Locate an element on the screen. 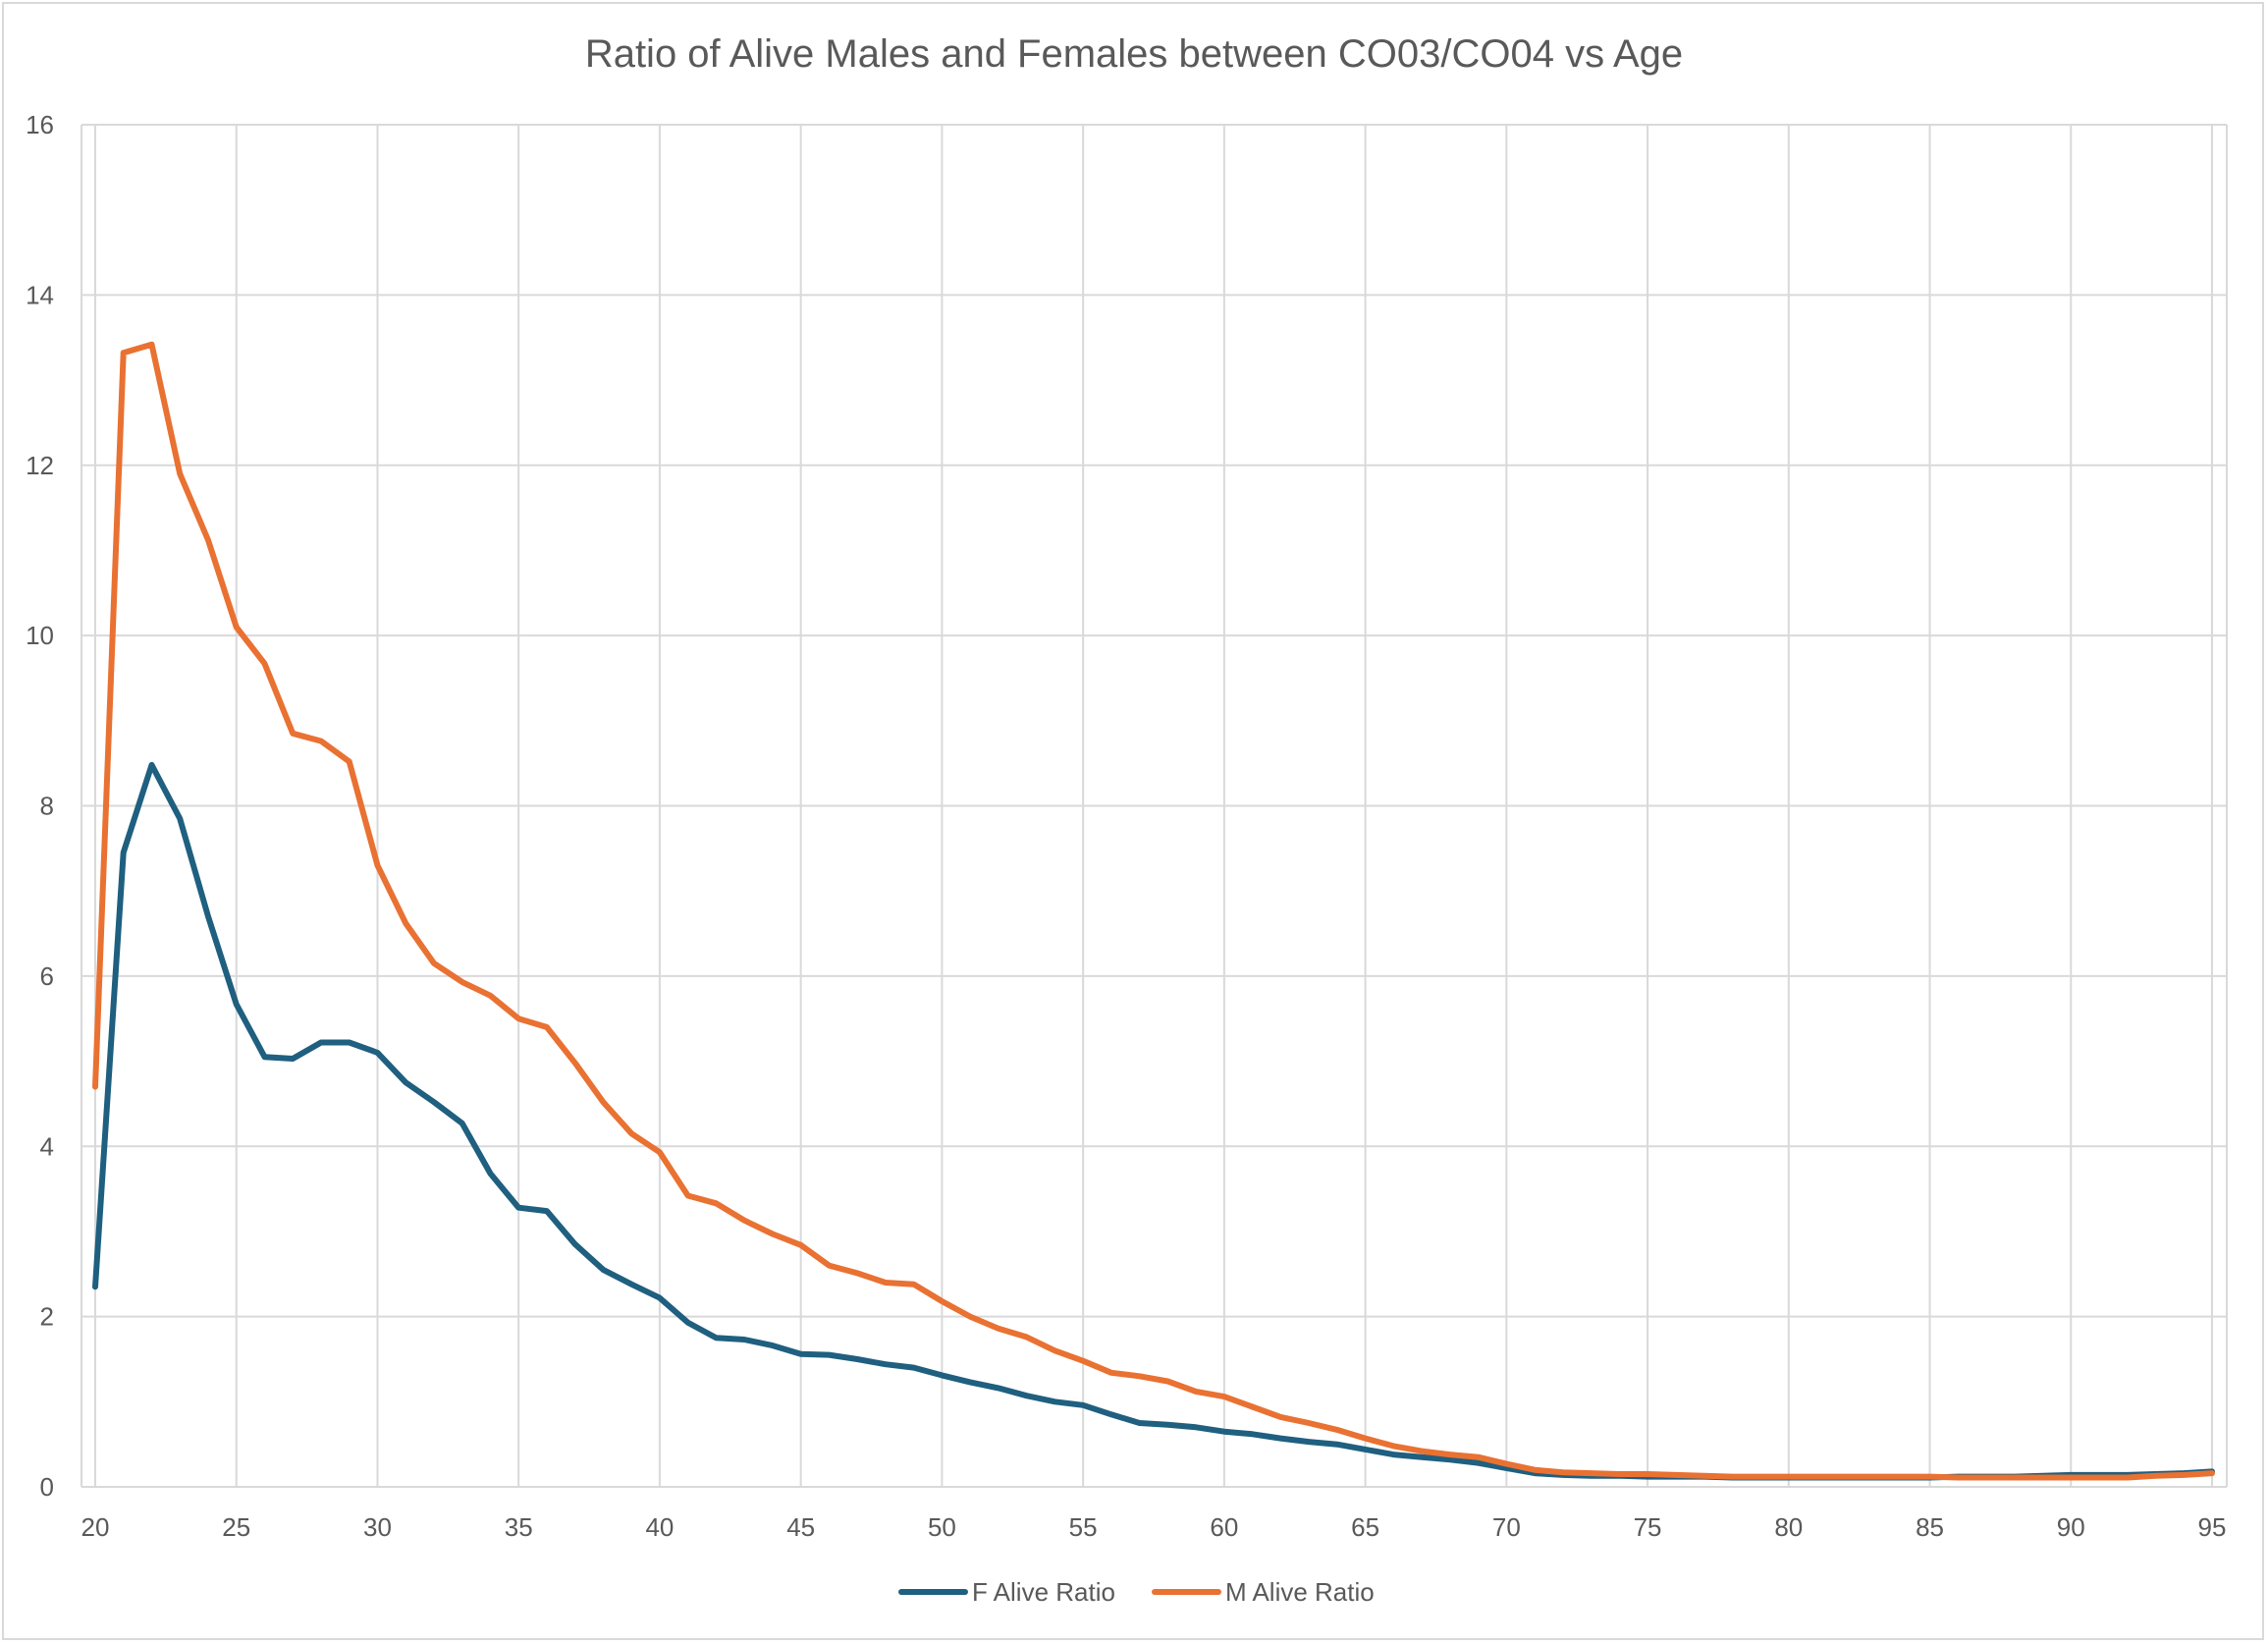 This screenshot has height=1644, width=2268. x-tick-label: 60 is located at coordinates (1224, 1527).